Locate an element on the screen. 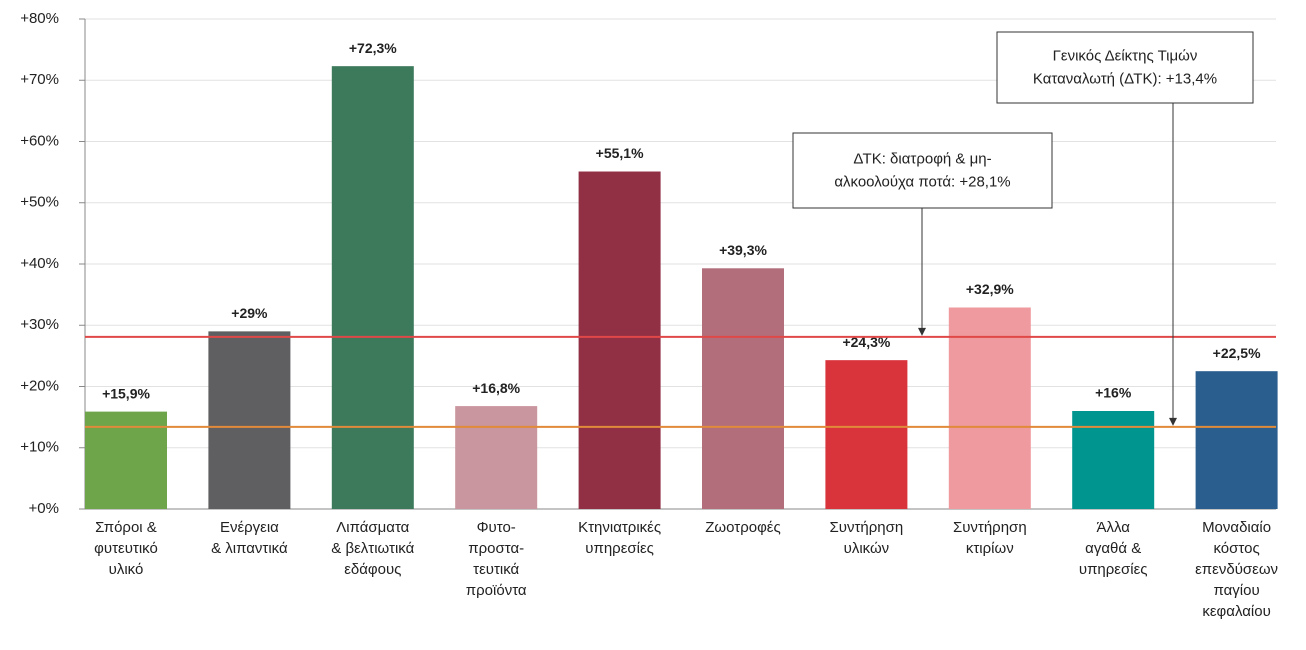 This screenshot has width=1306, height=650. value-label: +16% is located at coordinates (1113, 393).